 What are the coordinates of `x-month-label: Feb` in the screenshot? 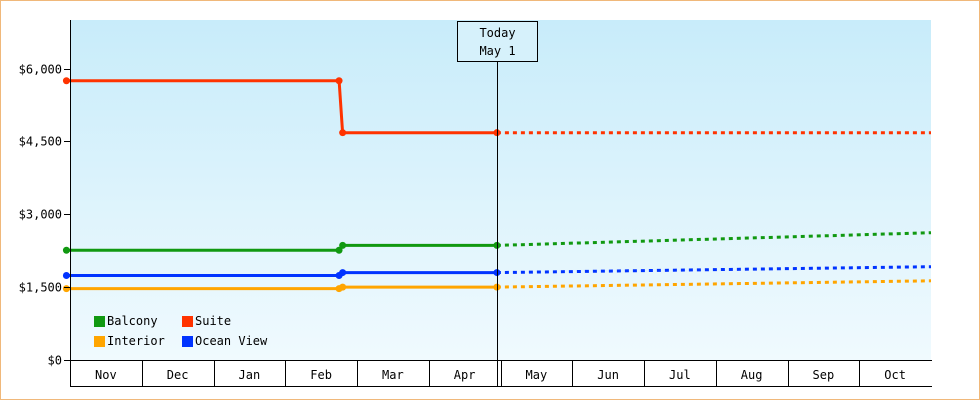 It's located at (321, 375).